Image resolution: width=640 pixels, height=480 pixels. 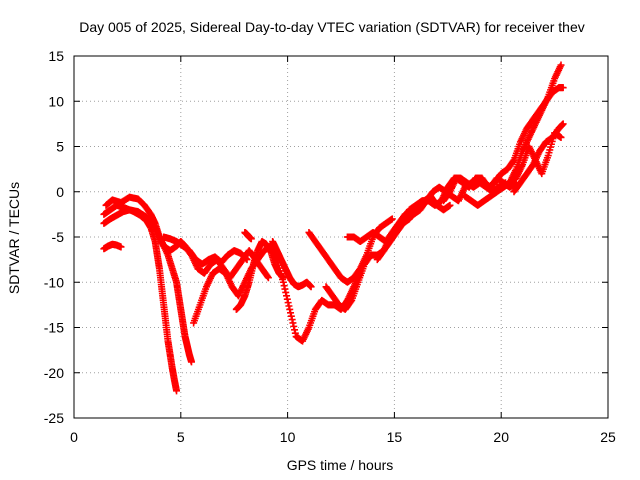 I want to click on series-sat-r, so click(x=529, y=160).